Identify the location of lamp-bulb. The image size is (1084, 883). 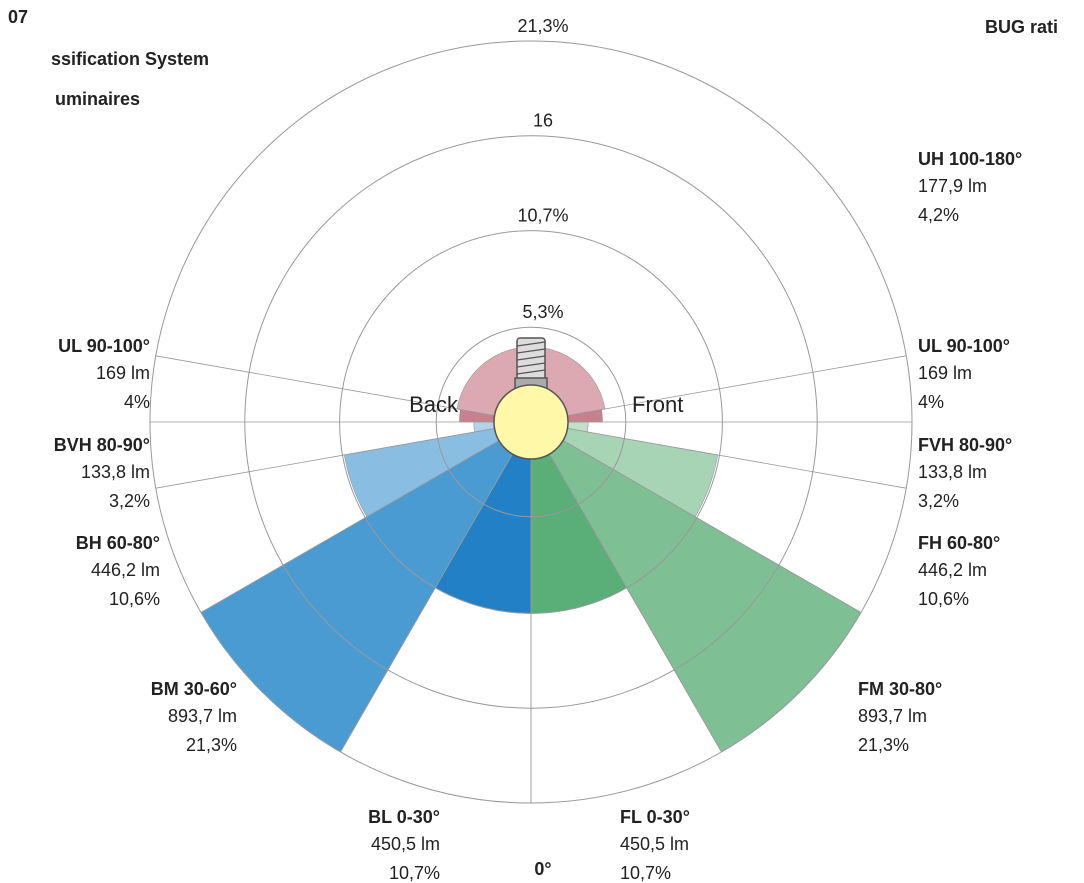
(531, 422).